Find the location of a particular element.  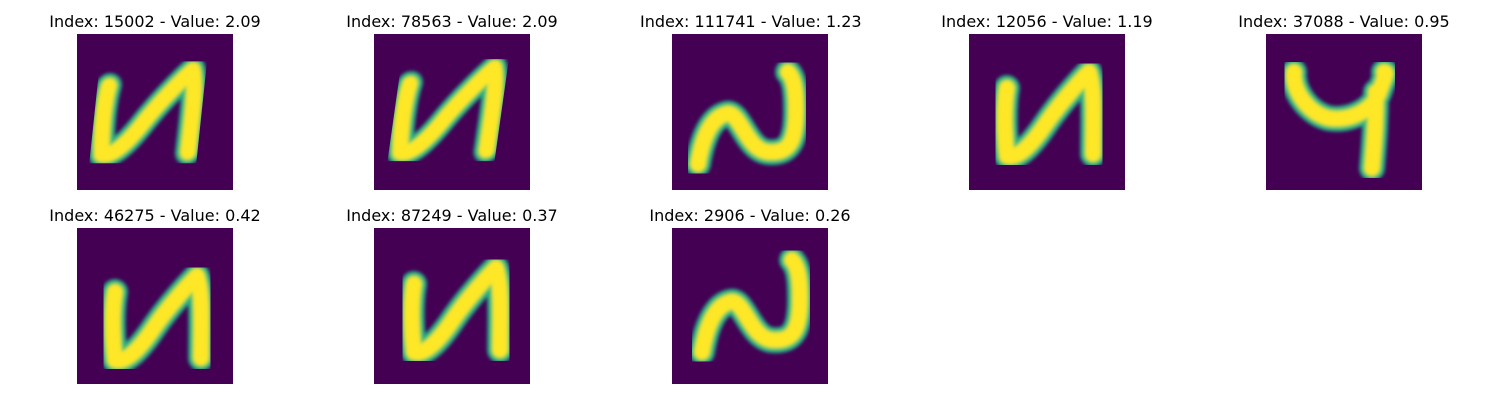

panel-8: Index: 2906 - Value: 0.26 is located at coordinates (750, 296).